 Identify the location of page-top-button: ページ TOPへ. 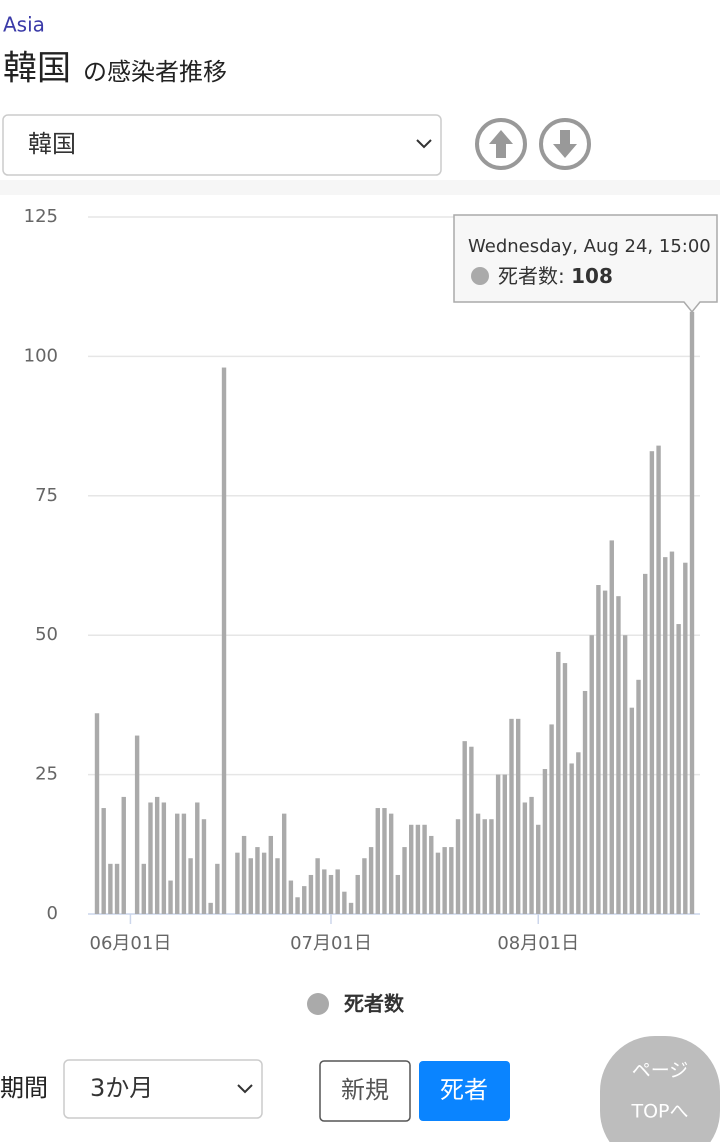
(660, 1089).